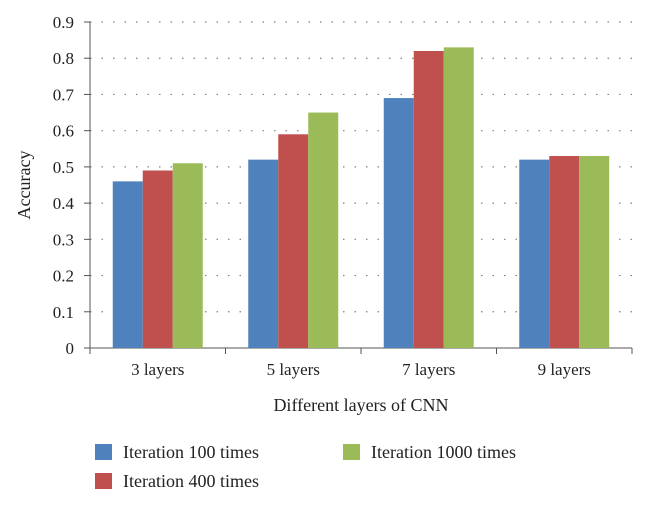 This screenshot has width=647, height=505. Describe the element at coordinates (191, 481) in the screenshot. I see `legend-label: Iteration 400 times` at that location.